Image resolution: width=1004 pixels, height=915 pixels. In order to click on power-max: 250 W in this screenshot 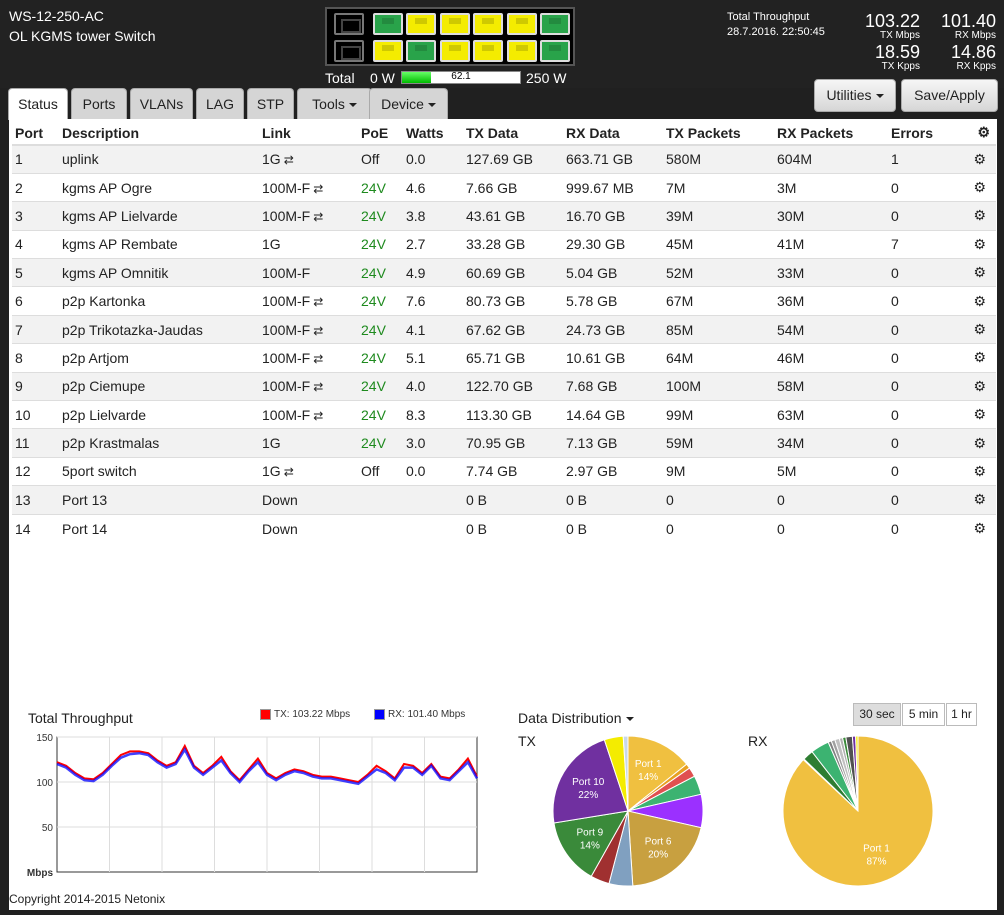, I will do `click(546, 78)`.